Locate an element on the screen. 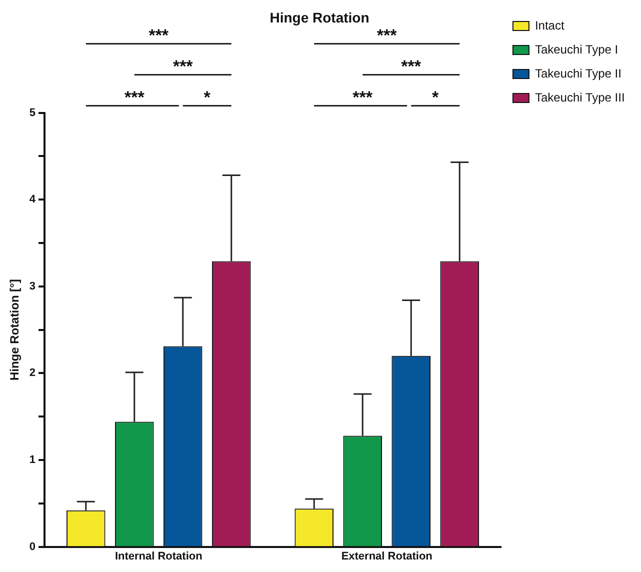  y-tick-label: 2 is located at coordinates (32, 373).